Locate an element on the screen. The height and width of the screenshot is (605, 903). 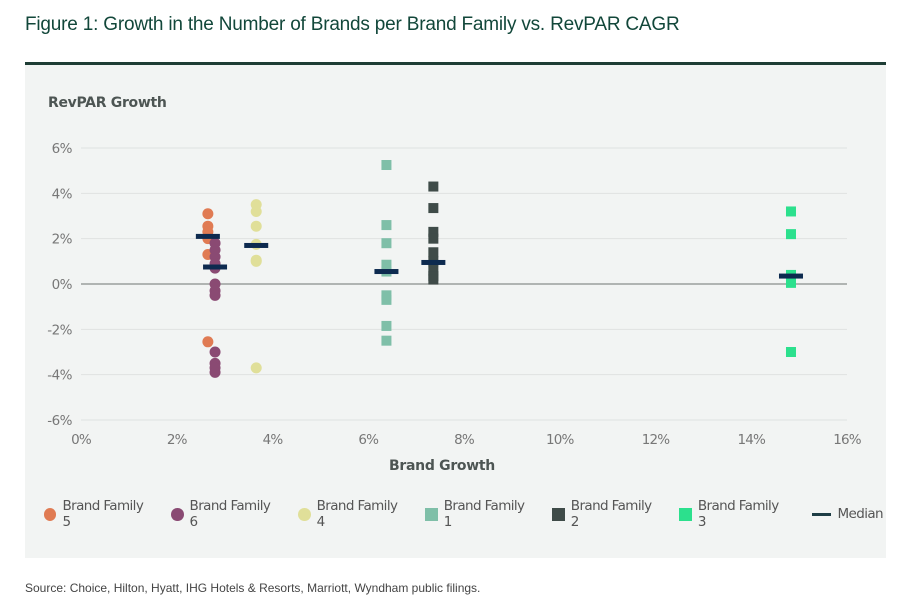
legend-item: Brand Family 6 is located at coordinates (224, 514).